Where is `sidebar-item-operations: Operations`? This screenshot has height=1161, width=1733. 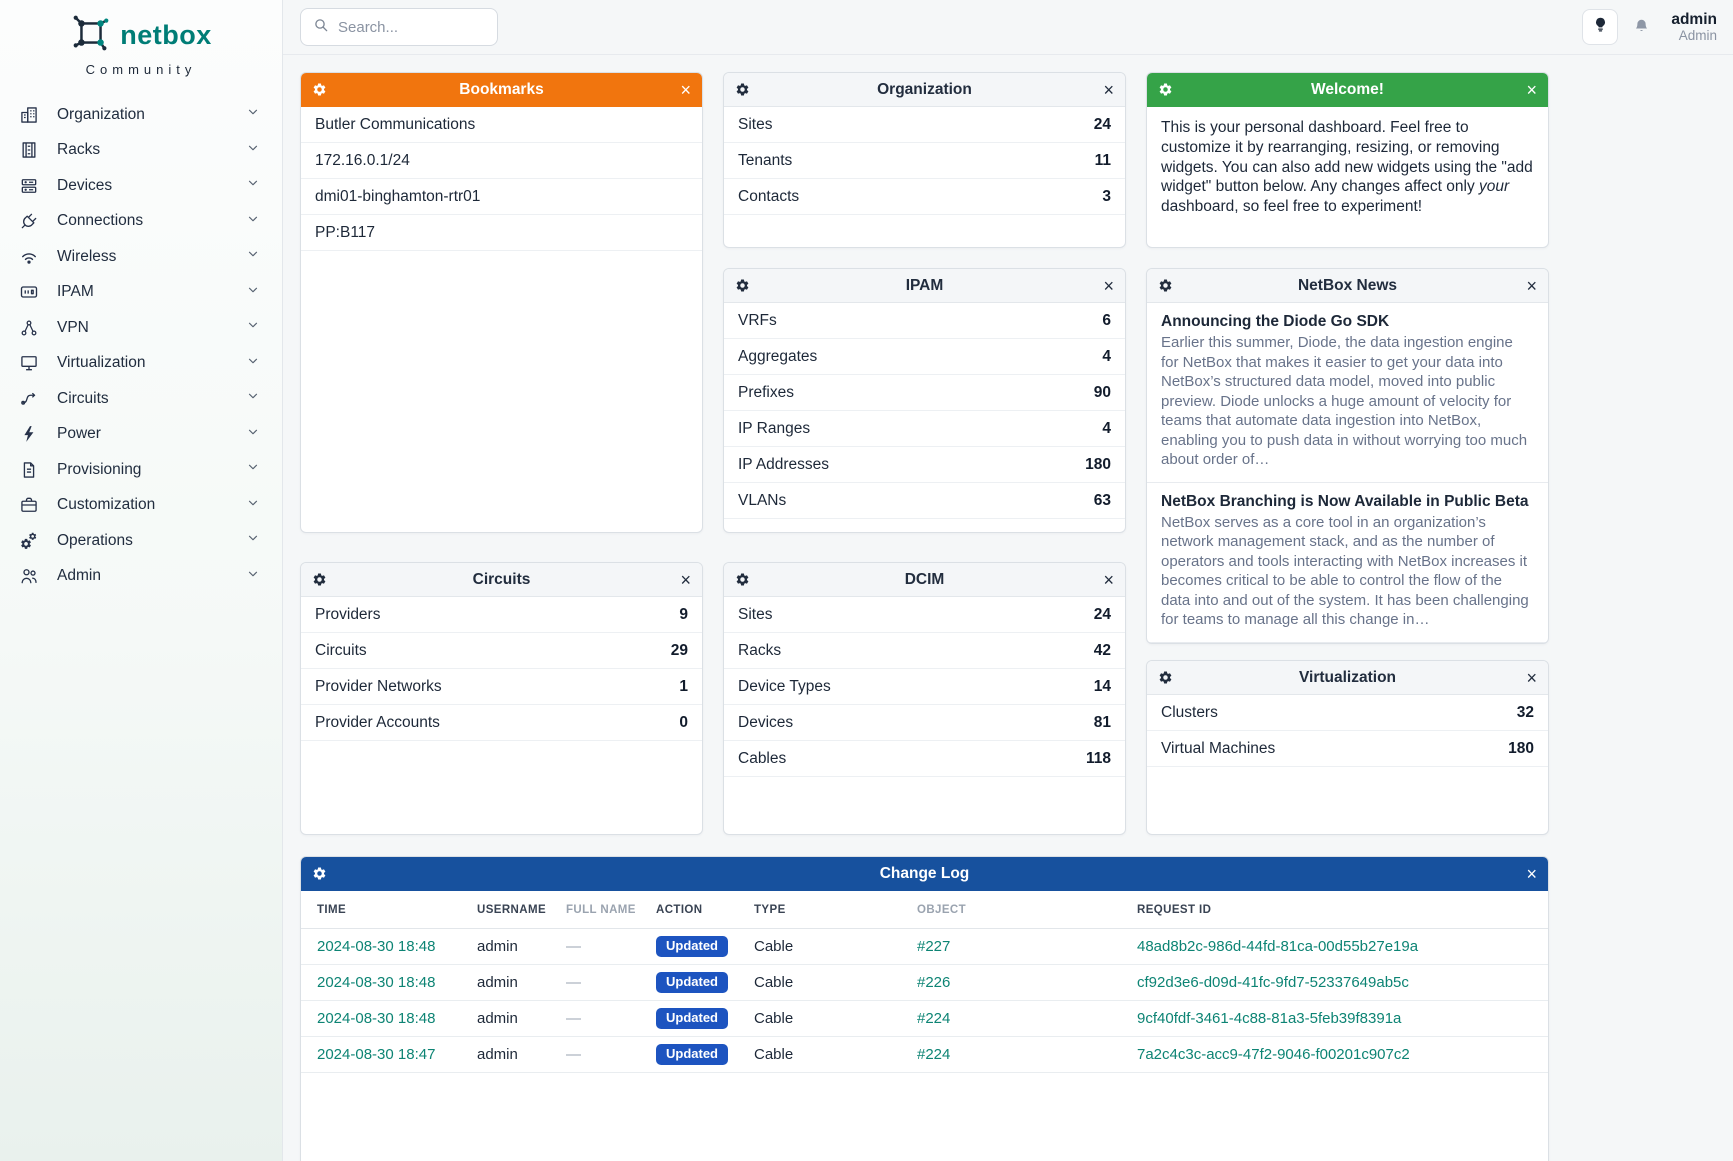 sidebar-item-operations: Operations is located at coordinates (141, 541).